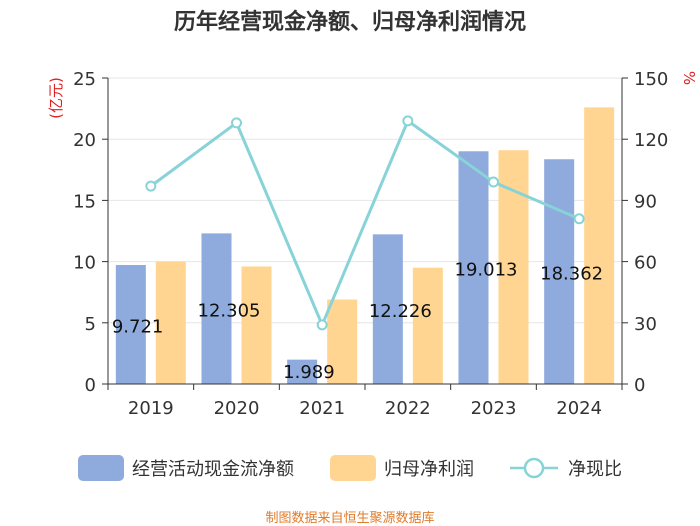 The height and width of the screenshot is (526, 700). Describe the element at coordinates (645, 201) in the screenshot. I see `right-tick-label: 90` at that location.